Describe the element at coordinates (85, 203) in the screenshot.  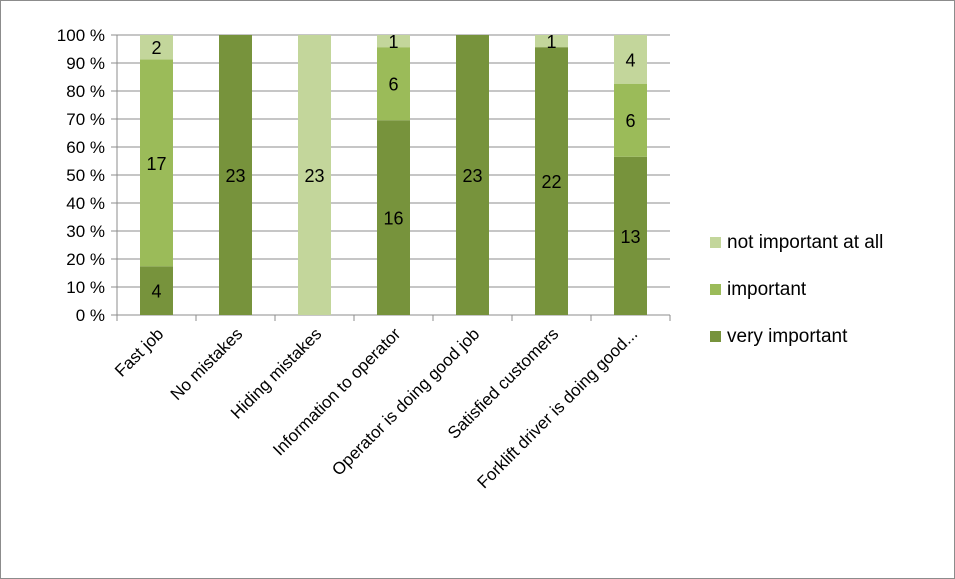
I see `y-tick-label: 40 %` at that location.